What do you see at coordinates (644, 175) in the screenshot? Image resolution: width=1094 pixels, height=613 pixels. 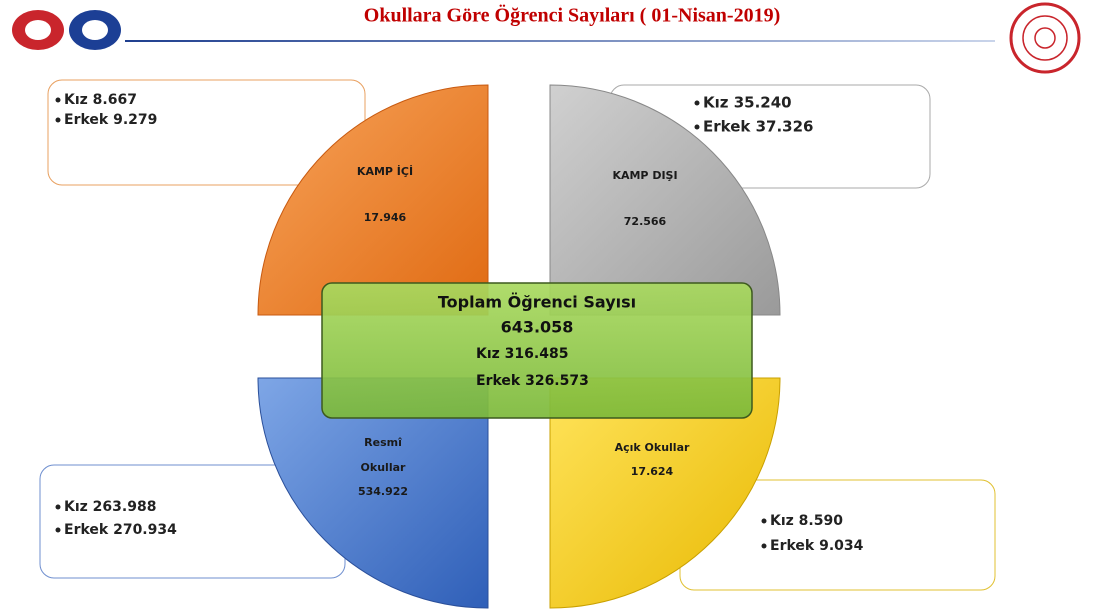 I see `quadrant-label: KAMP DIŞI` at bounding box center [644, 175].